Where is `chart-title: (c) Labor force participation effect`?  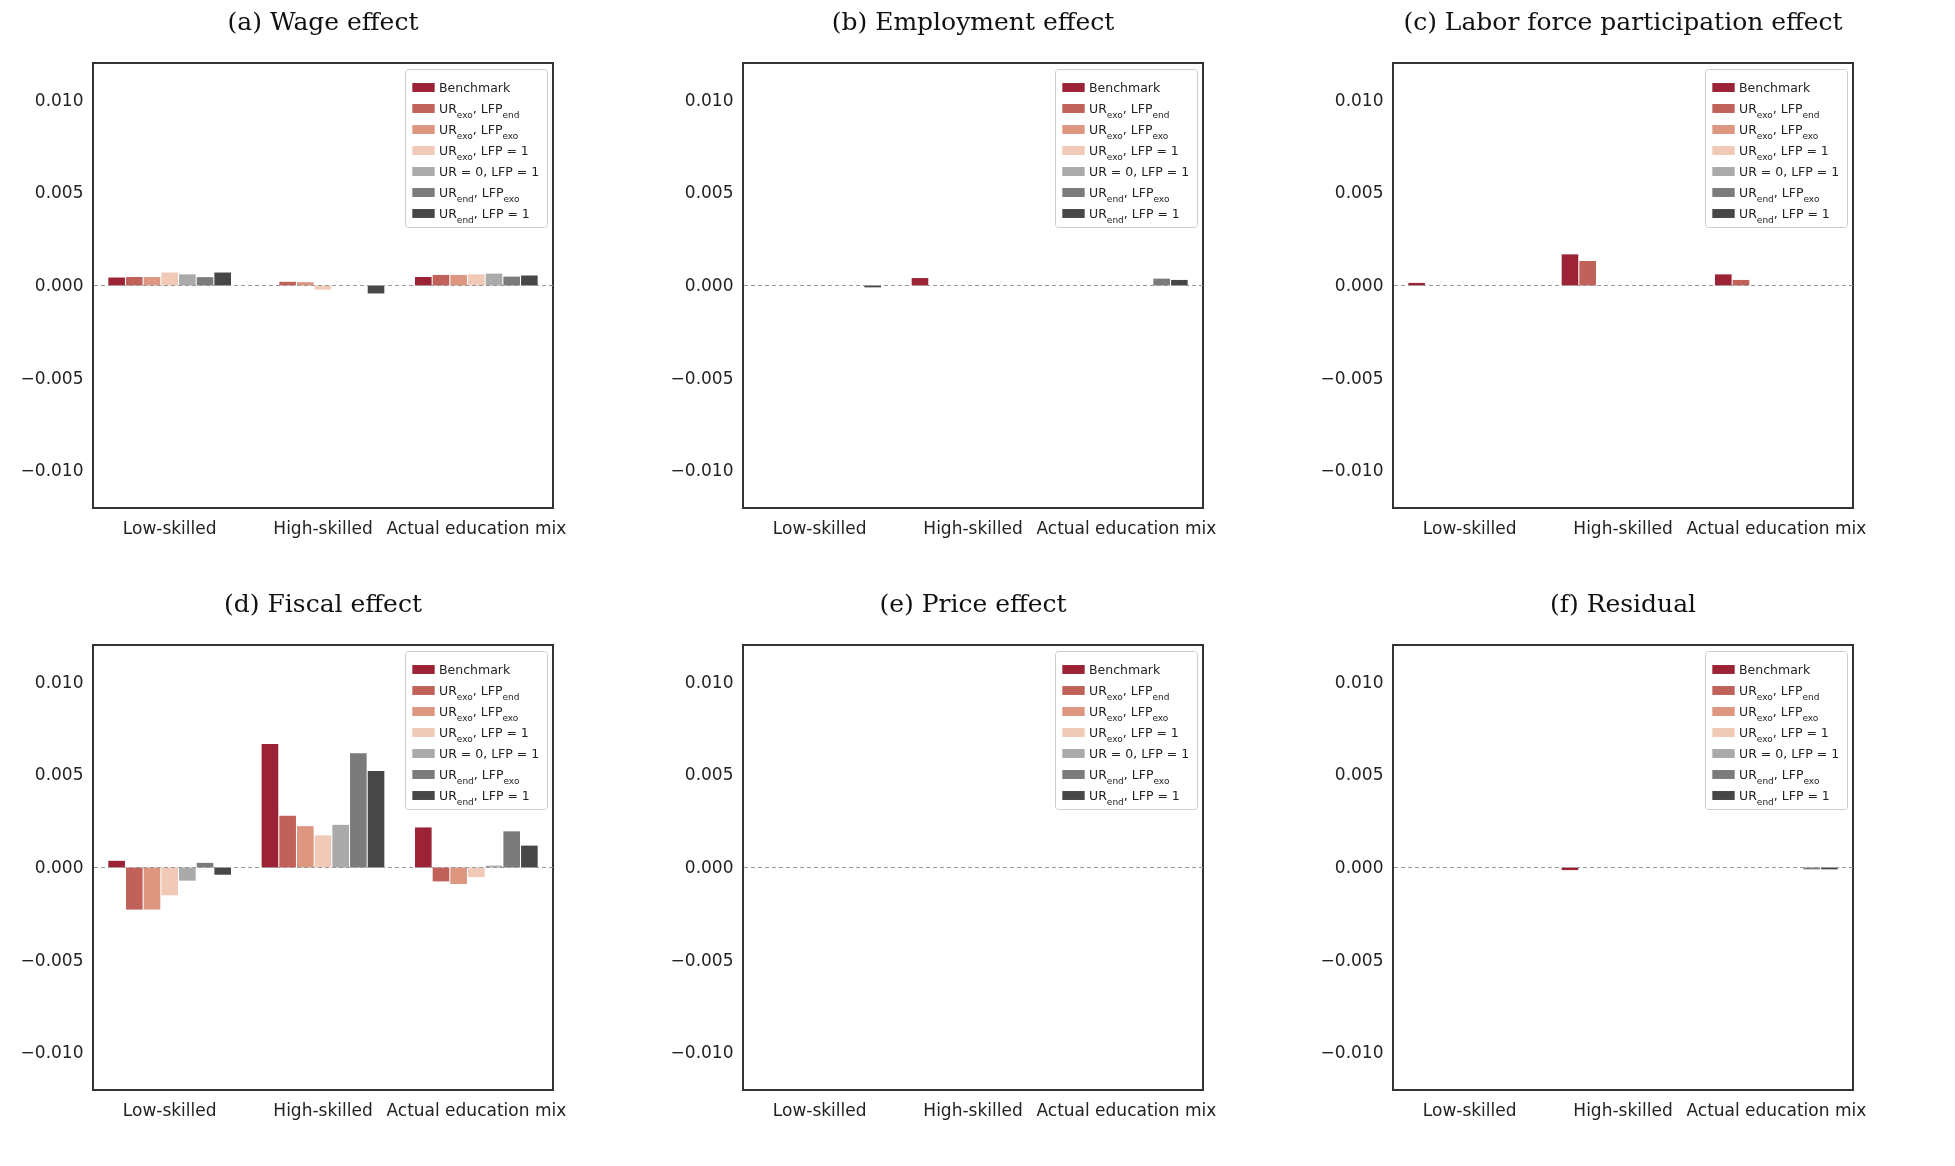
chart-title: (c) Labor force participation effect is located at coordinates (1623, 21).